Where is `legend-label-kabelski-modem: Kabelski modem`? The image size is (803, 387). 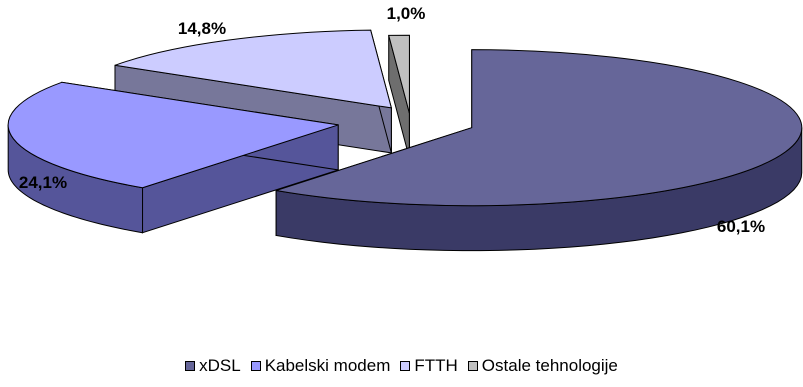 legend-label-kabelski-modem: Kabelski modem is located at coordinates (327, 365).